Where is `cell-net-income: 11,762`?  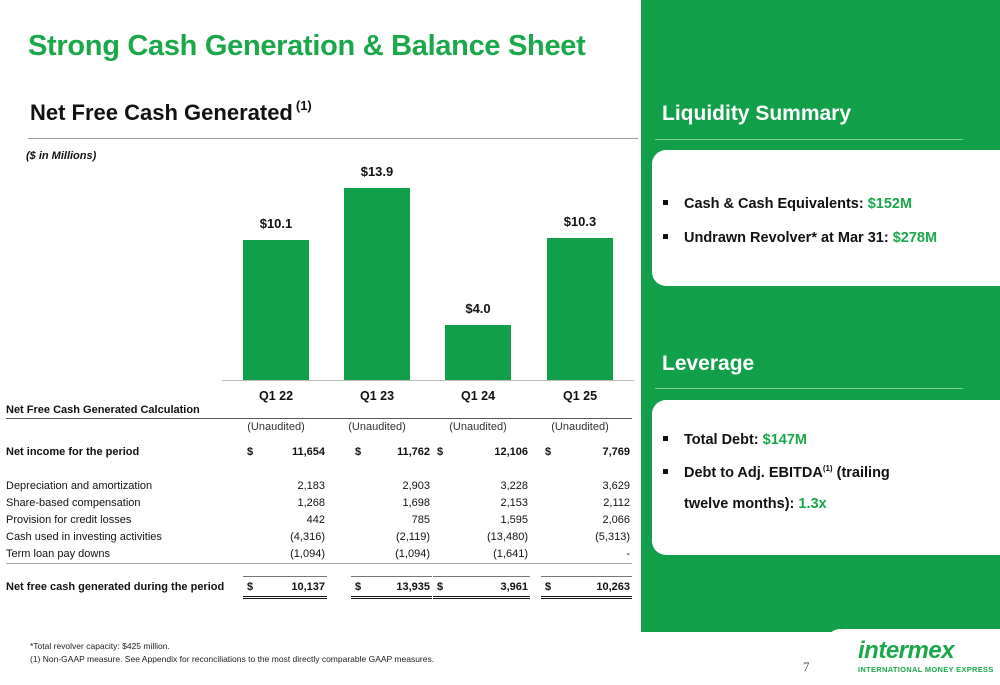
cell-net-income: 11,762 is located at coordinates (413, 452).